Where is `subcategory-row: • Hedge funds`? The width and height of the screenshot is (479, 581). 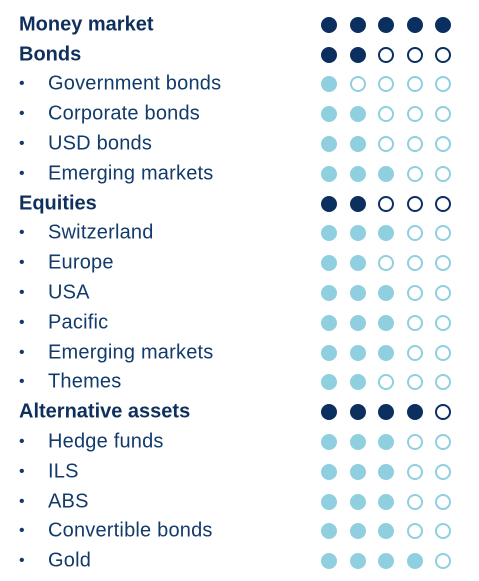 subcategory-row: • Hedge funds is located at coordinates (239, 442).